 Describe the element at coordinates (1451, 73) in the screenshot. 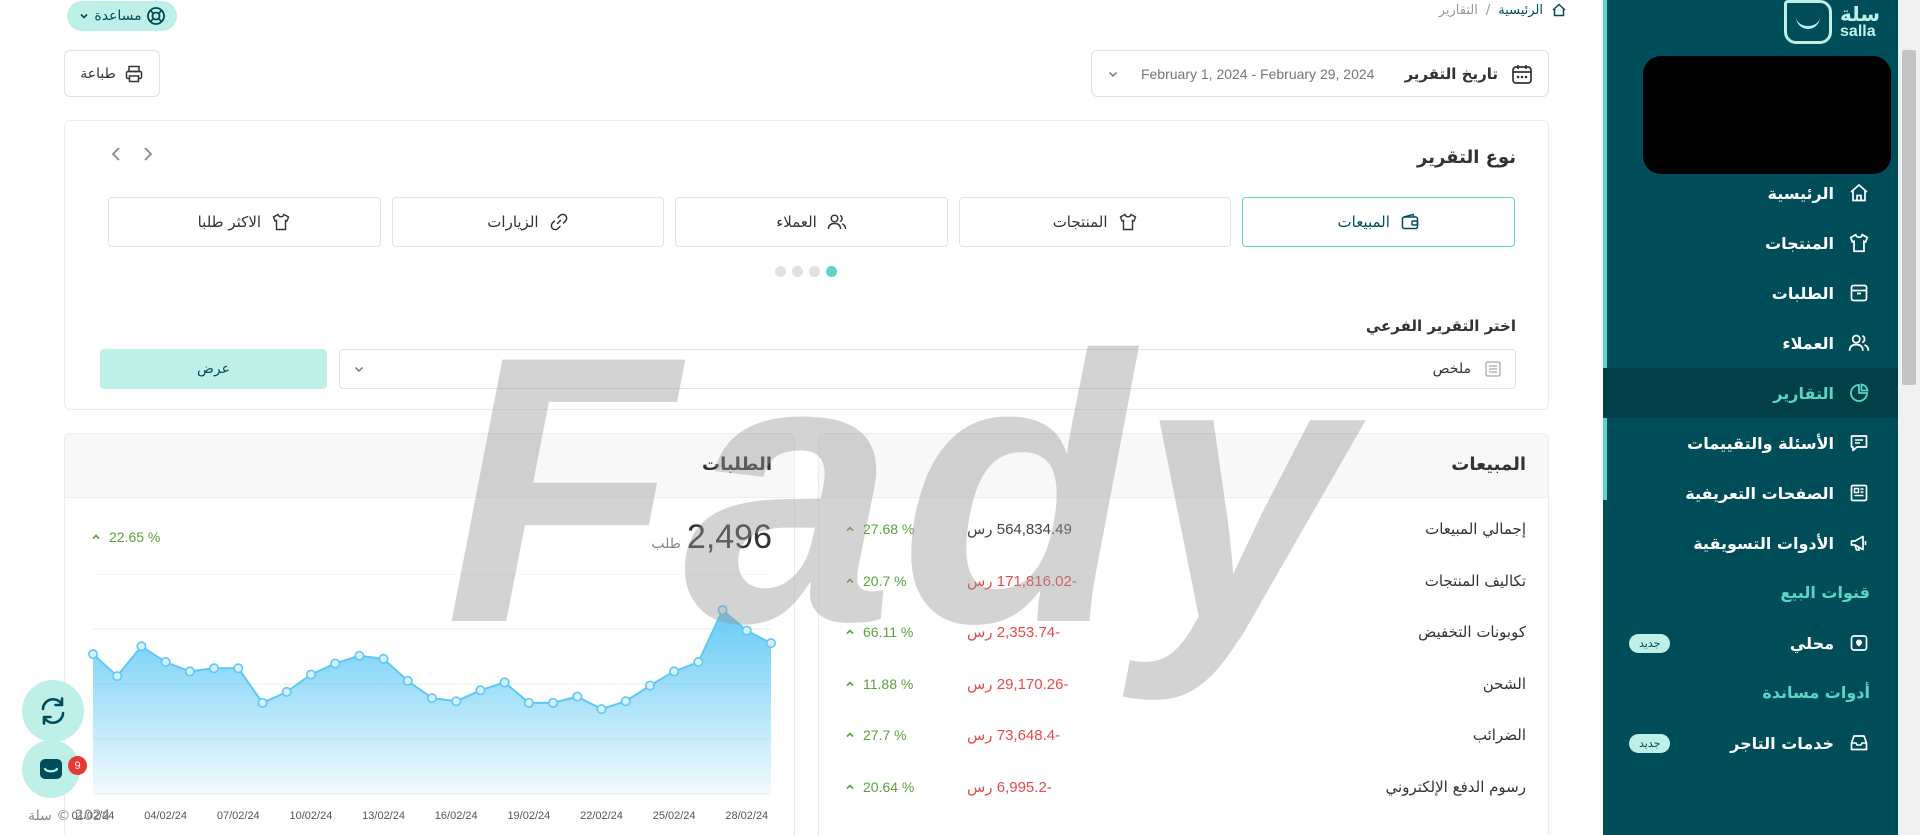

I see `date-label: تاريخ التقرير` at that location.